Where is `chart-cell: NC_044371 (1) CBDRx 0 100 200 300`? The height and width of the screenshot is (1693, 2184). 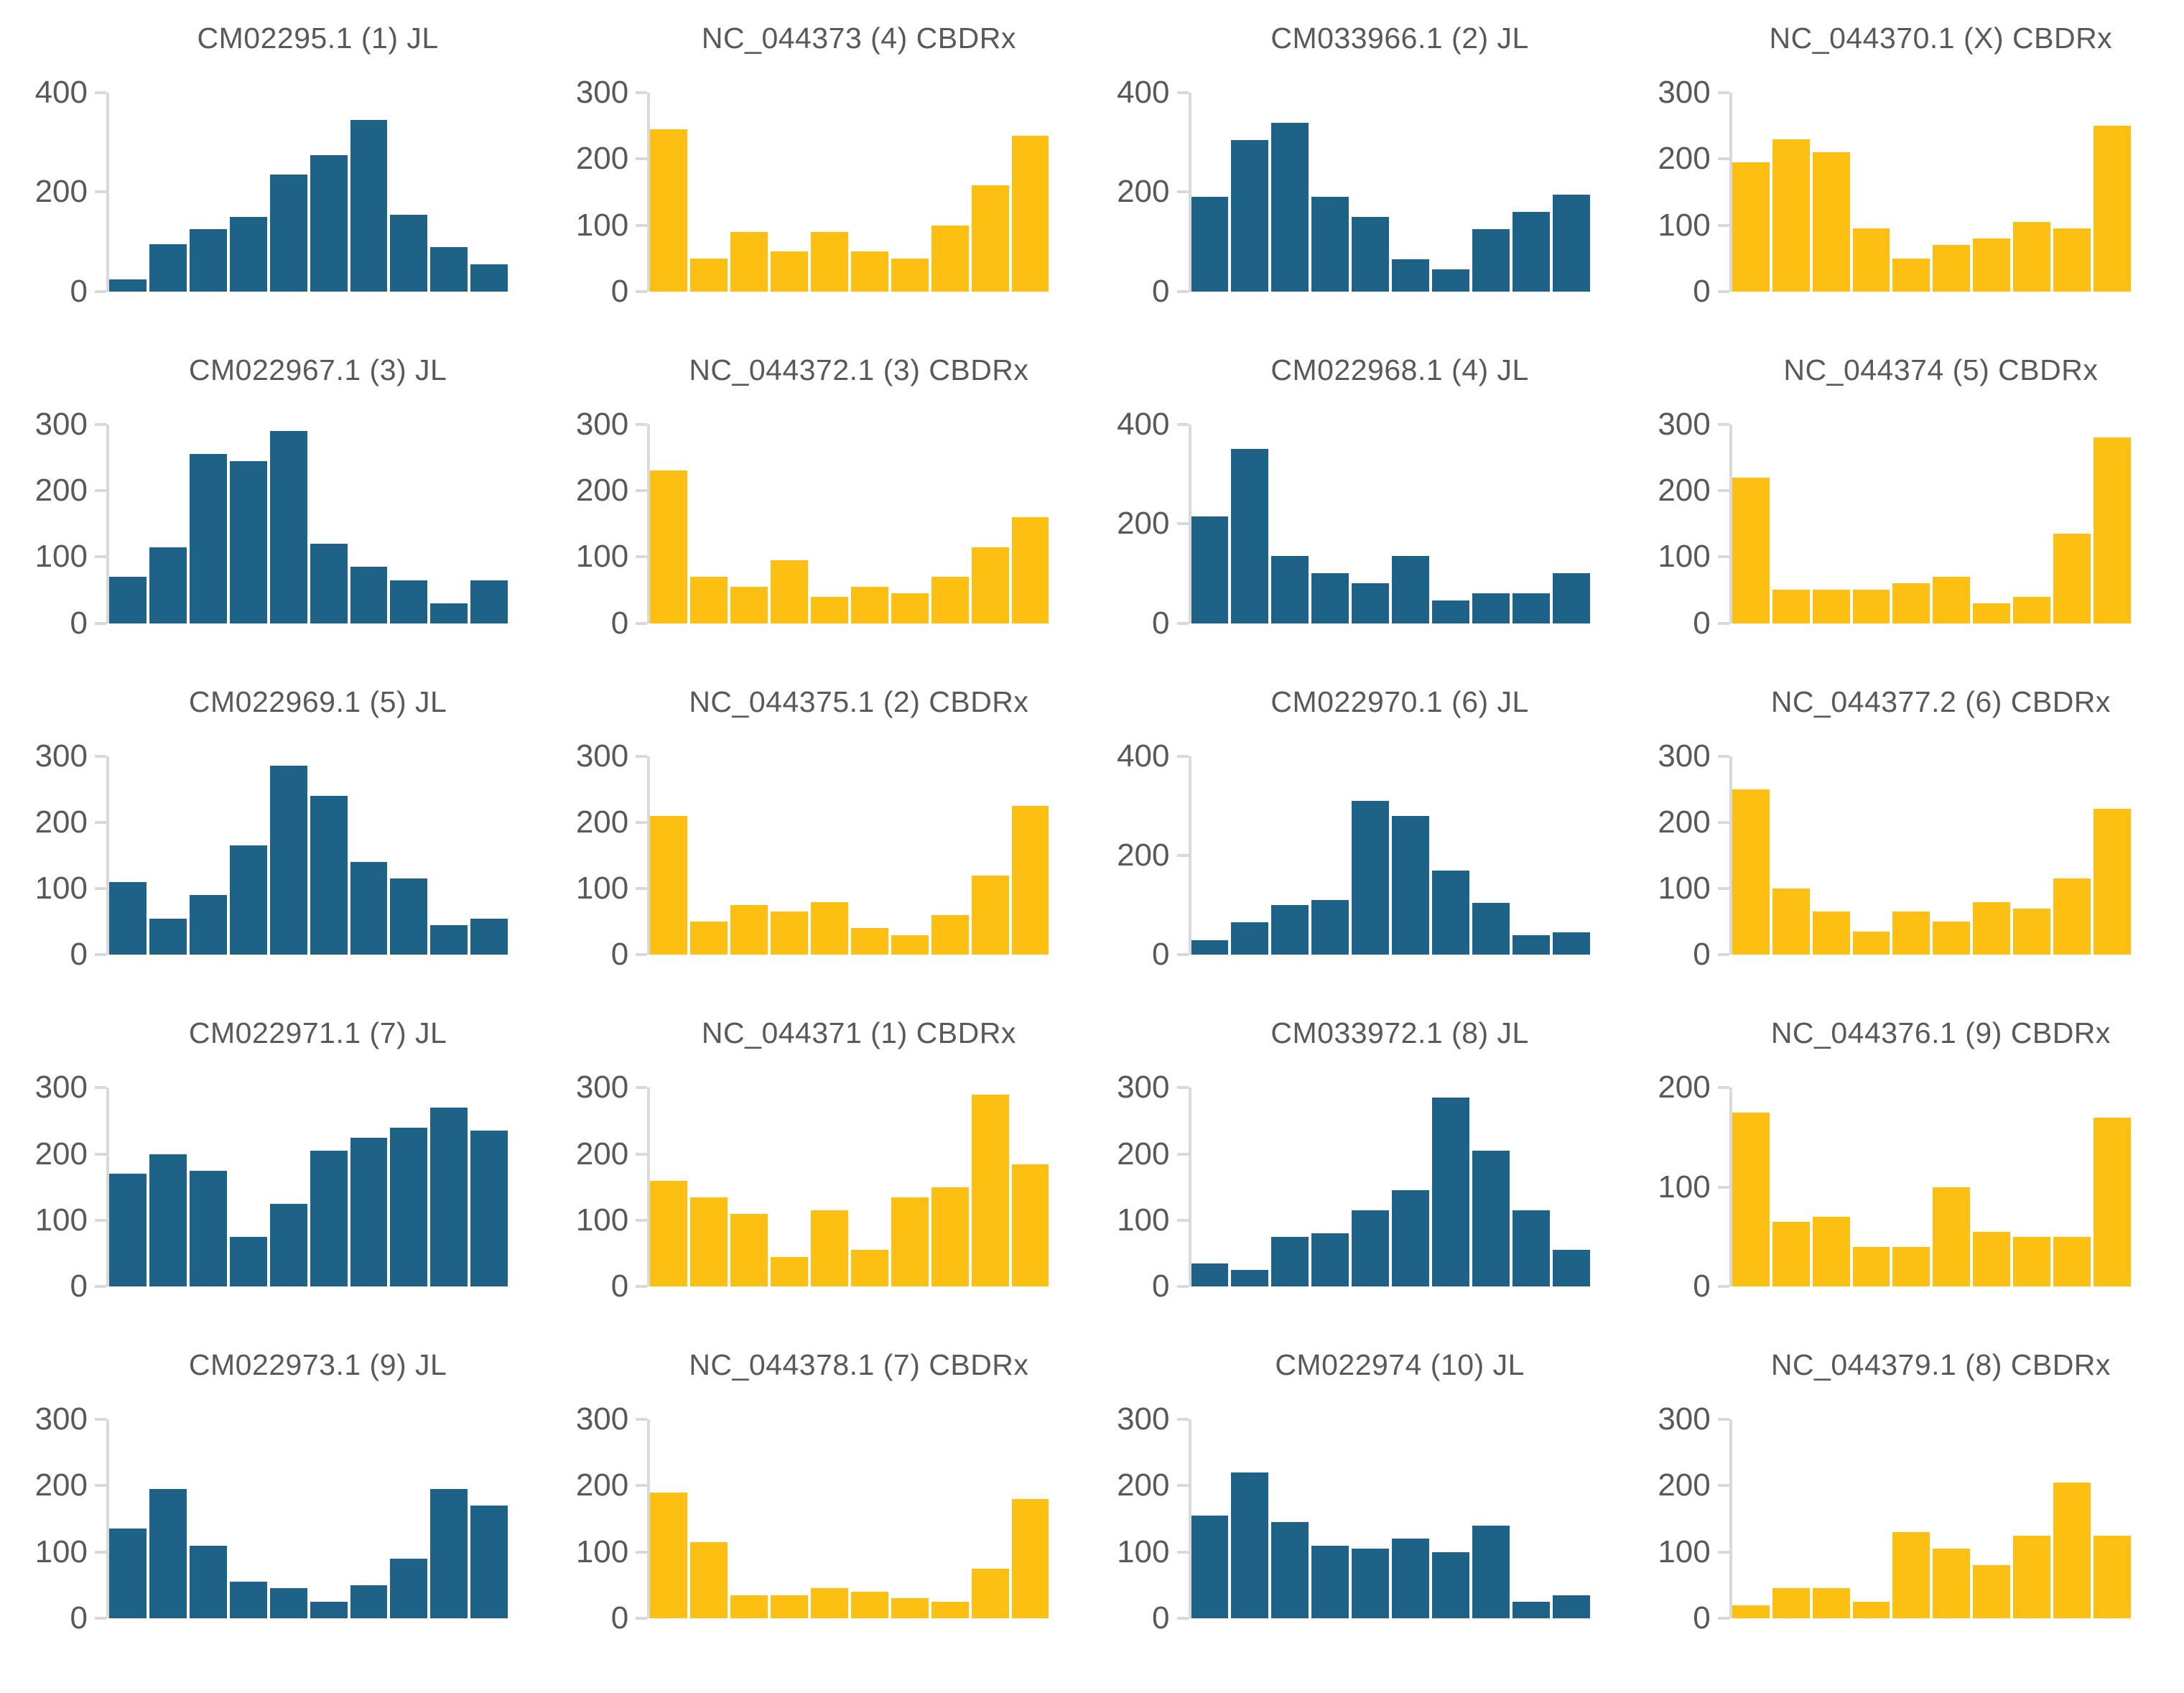
chart-cell: NC_044371 (1) CBDRx 0 100 200 300 is located at coordinates (815, 1166).